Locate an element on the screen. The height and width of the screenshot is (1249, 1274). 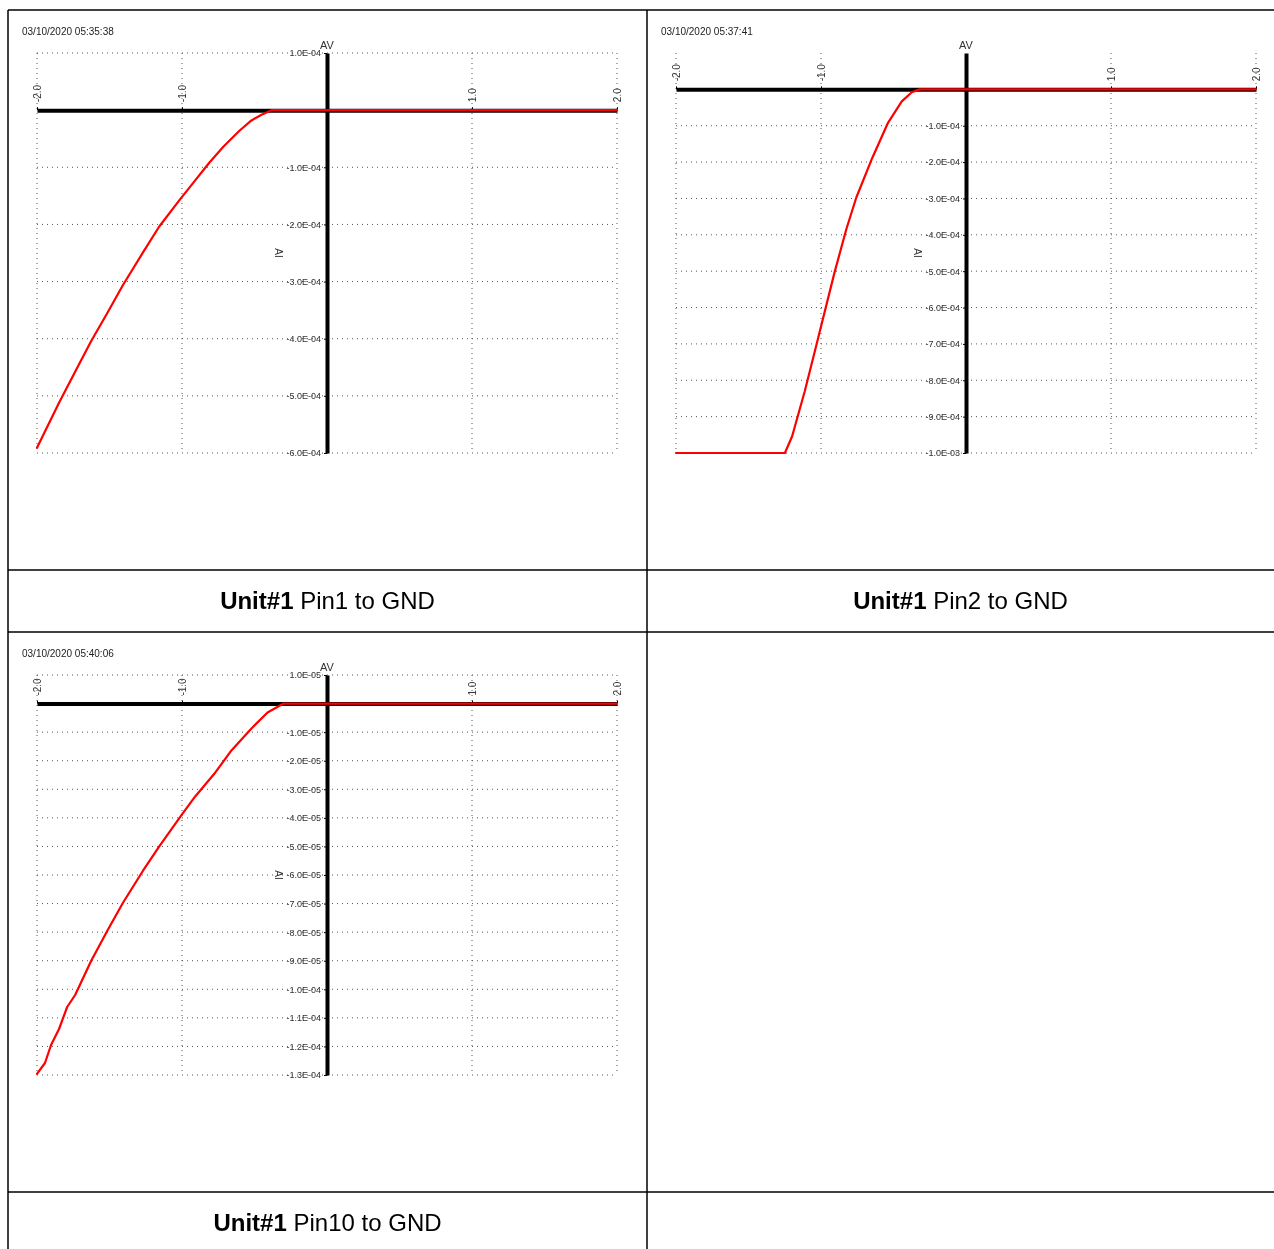
y-tick-label: -5.0E-05 is located at coordinates (303, 846).